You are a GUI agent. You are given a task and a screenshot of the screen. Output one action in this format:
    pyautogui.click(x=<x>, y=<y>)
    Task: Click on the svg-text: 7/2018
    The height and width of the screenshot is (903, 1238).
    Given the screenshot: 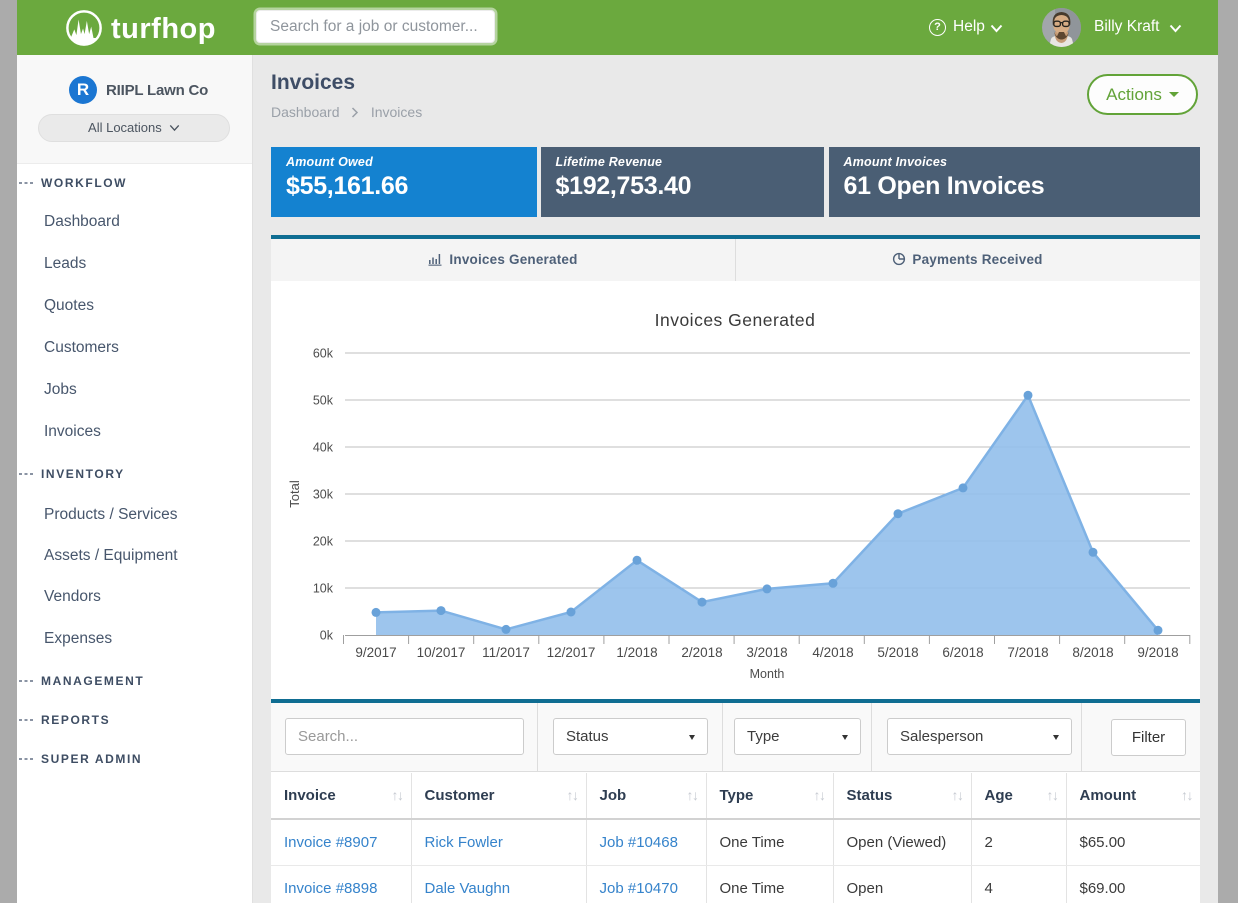 What is the action you would take?
    pyautogui.click(x=1027, y=652)
    